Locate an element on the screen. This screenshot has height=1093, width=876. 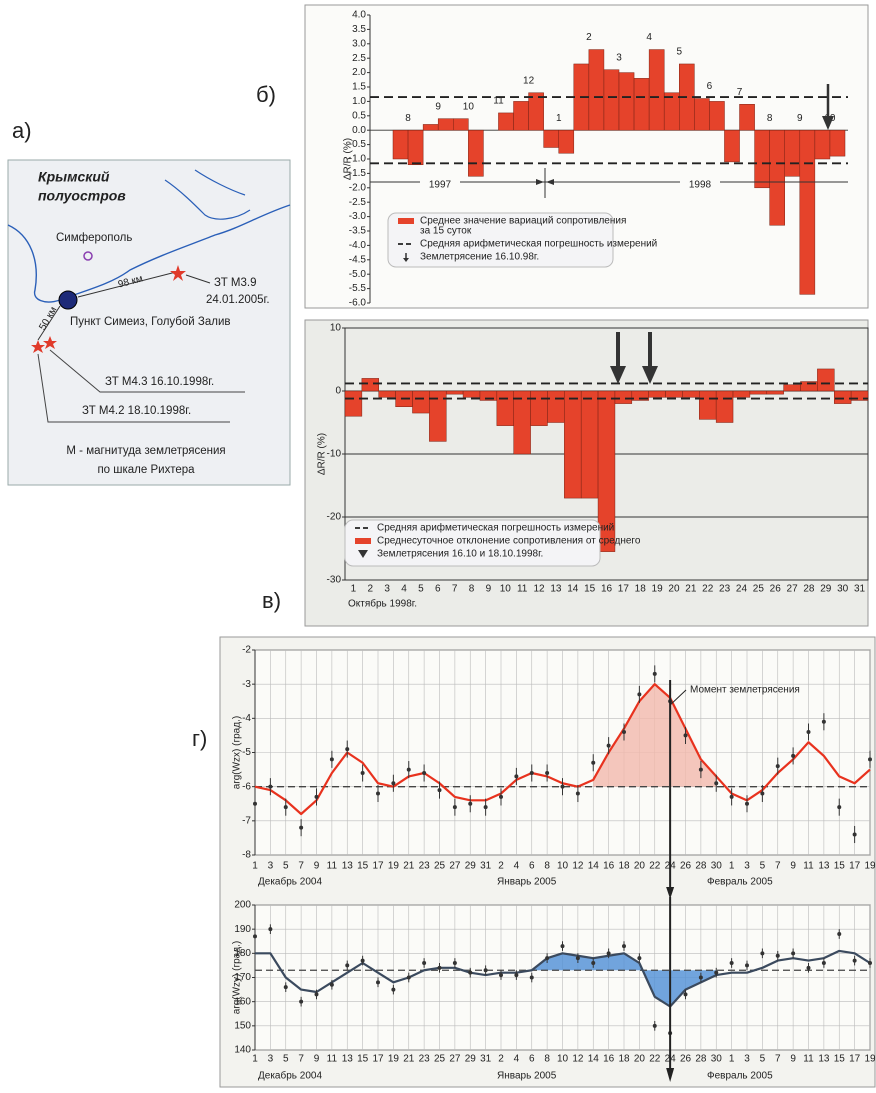
x-tick-label: 22 is located at coordinates (708, 589).